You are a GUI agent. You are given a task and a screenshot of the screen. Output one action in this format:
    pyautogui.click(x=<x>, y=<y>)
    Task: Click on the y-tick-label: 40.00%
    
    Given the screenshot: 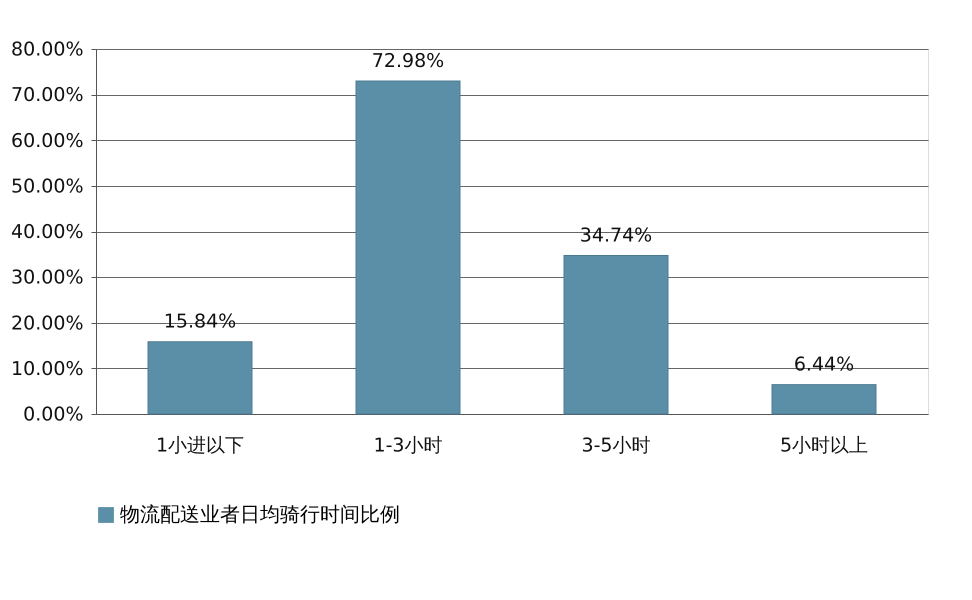 What is the action you would take?
    pyautogui.click(x=47, y=232)
    